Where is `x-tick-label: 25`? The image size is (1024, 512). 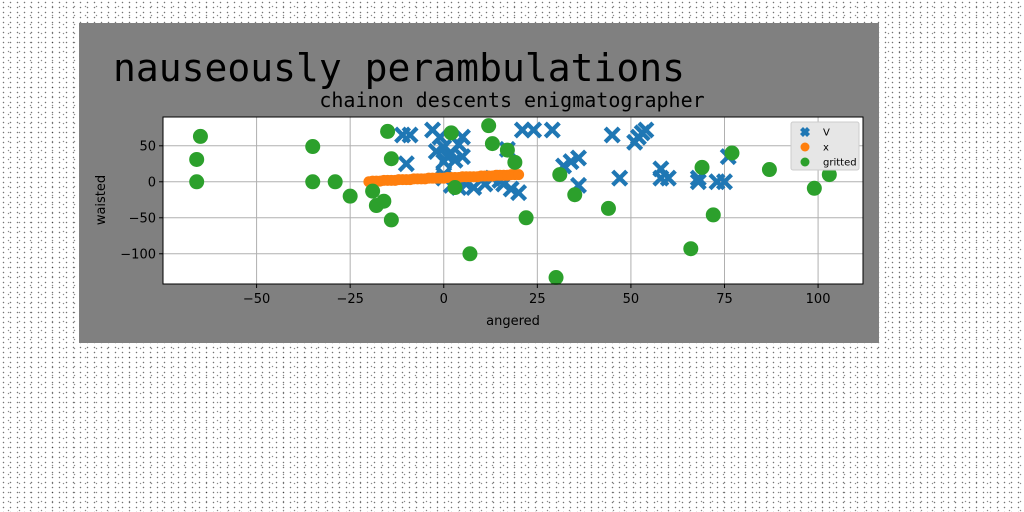
x-tick-label: 25 is located at coordinates (537, 299).